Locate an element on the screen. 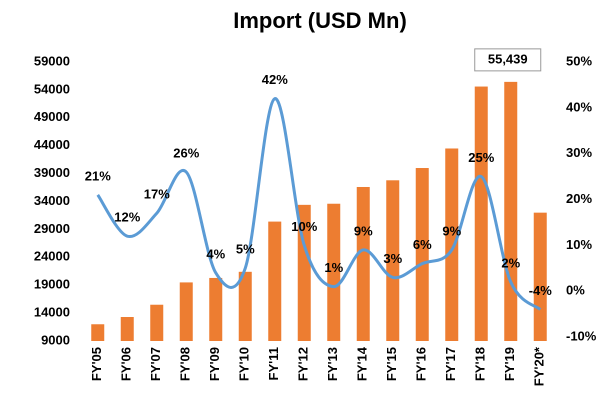  data-label: -4% is located at coordinates (541, 290).